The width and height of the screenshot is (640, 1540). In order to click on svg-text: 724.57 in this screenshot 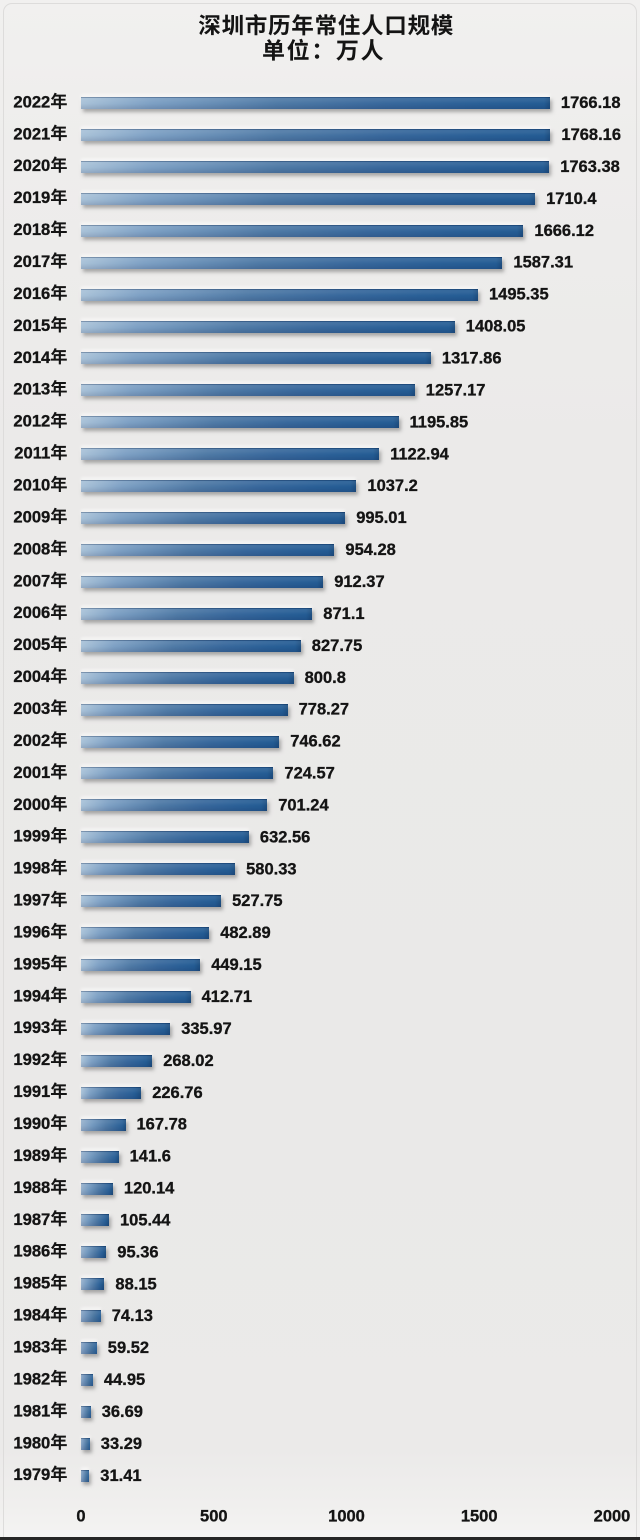, I will do `click(309, 774)`.